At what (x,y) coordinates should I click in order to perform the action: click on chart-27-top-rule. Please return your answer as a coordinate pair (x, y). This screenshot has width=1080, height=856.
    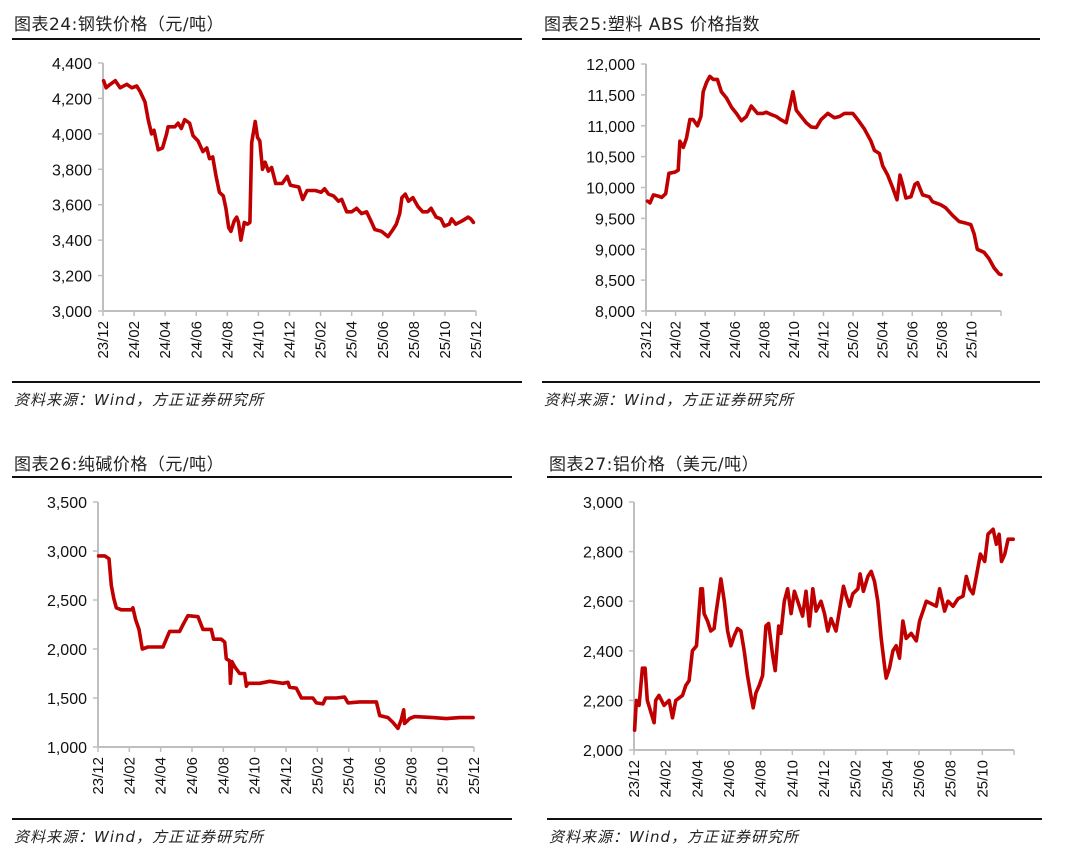
    Looking at the image, I should click on (794, 477).